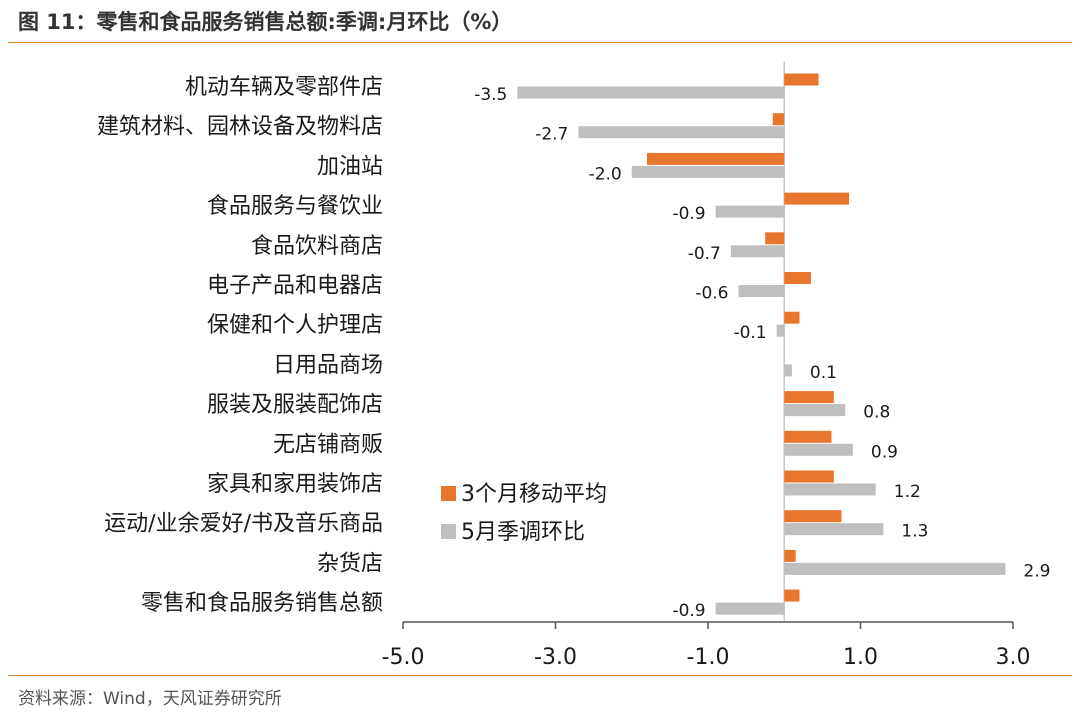 The height and width of the screenshot is (716, 1080). What do you see at coordinates (540, 675) in the screenshot?
I see `source-divider` at bounding box center [540, 675].